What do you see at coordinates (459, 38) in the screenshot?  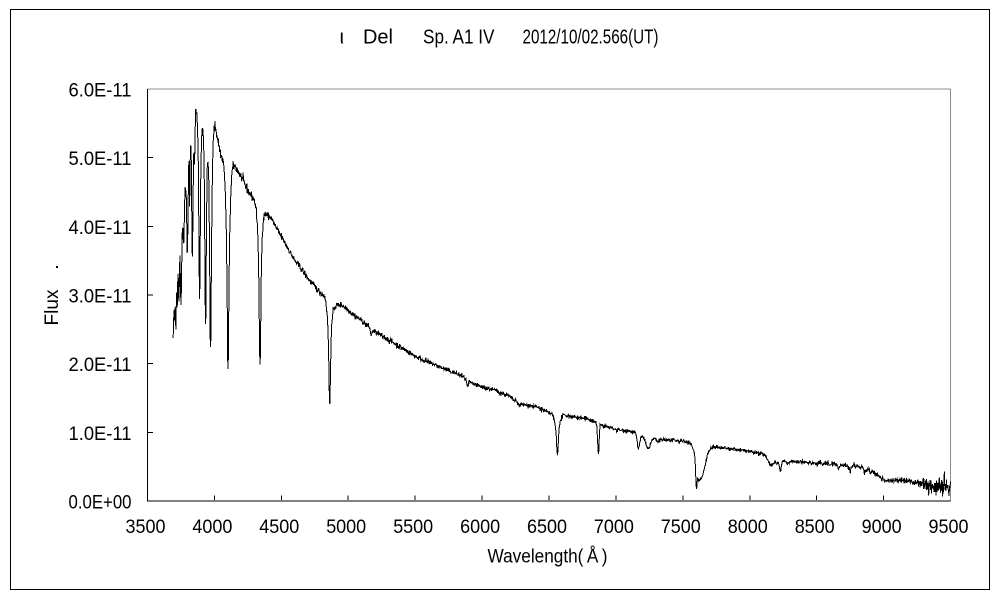 I see `svg-text: Sp. A1 IV` at bounding box center [459, 38].